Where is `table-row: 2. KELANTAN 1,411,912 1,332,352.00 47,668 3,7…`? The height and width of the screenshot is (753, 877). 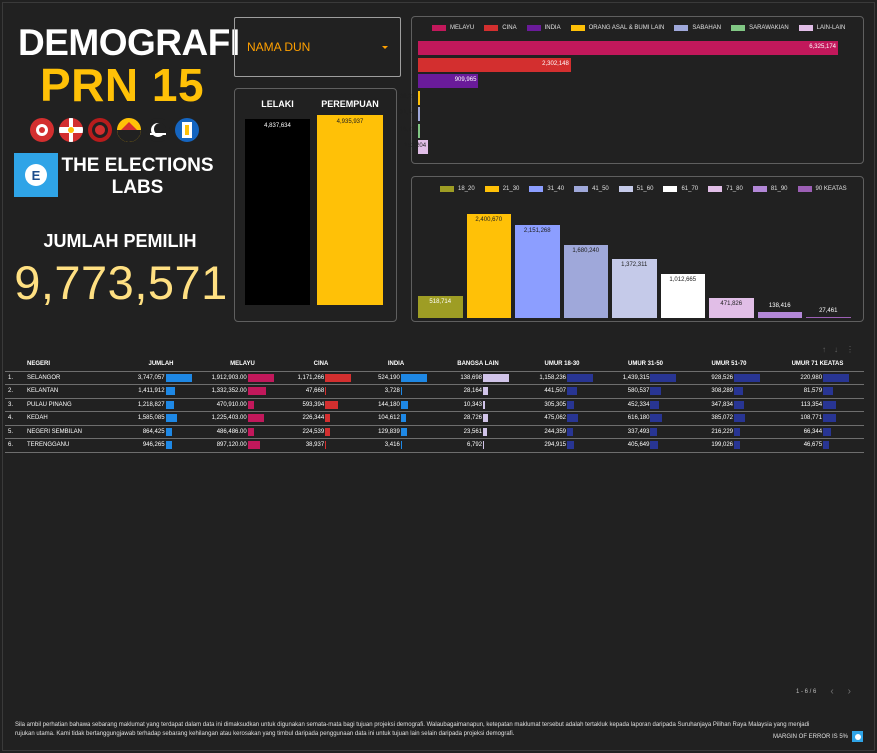 table-row: 2. KELANTAN 1,411,912 1,332,352.00 47,668 3,7… is located at coordinates (434, 391).